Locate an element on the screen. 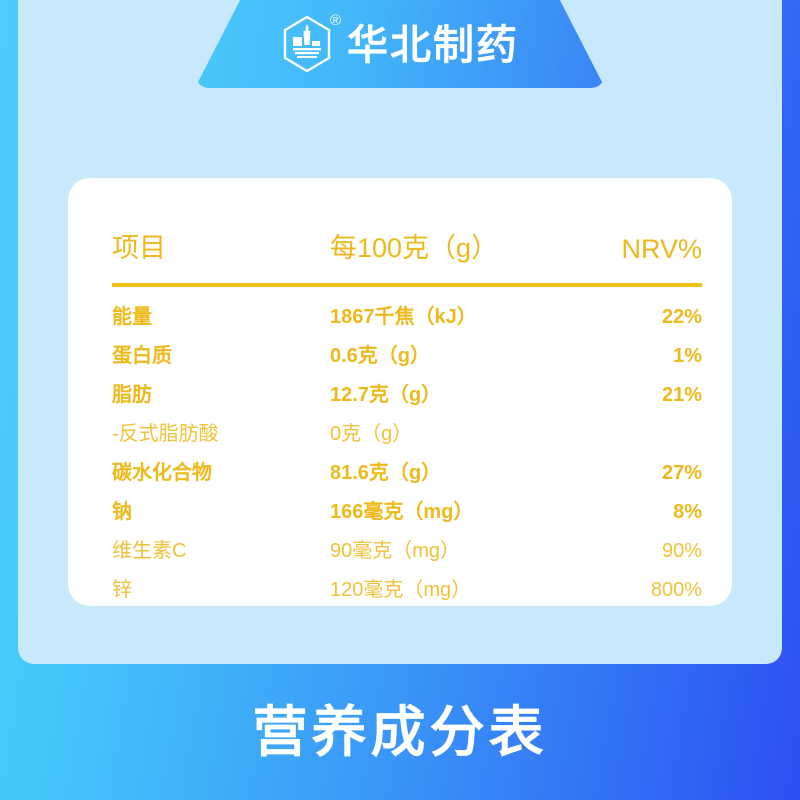 The height and width of the screenshot is (800, 800). cell-item: 能量 is located at coordinates (132, 317).